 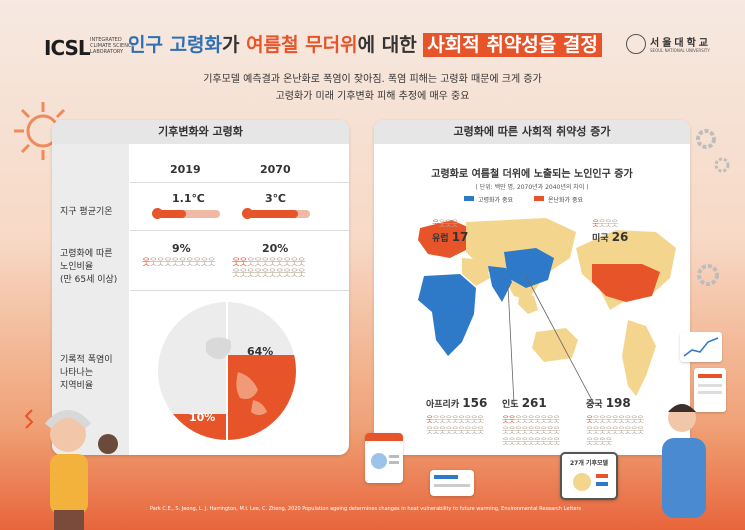 What do you see at coordinates (86, 373) in the screenshot?
I see `row-label-heatwave-area: 기록적 폭염이 나타나는 지역비율` at bounding box center [86, 373].